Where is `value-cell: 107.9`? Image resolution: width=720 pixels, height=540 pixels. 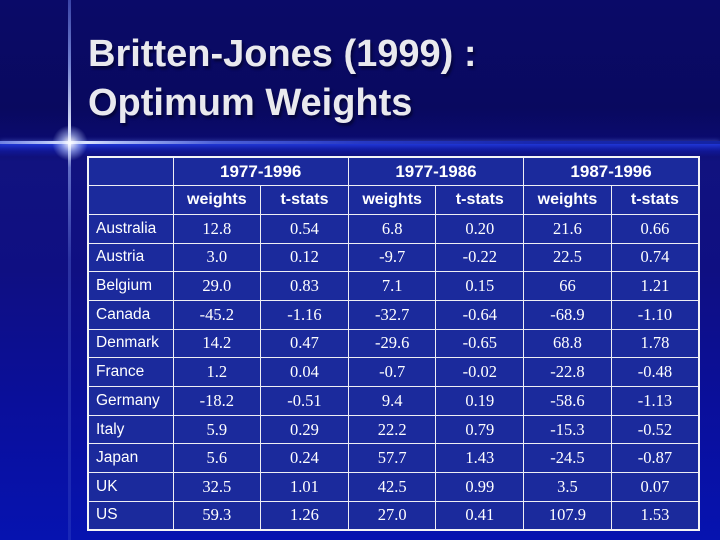 value-cell: 107.9 is located at coordinates (567, 515).